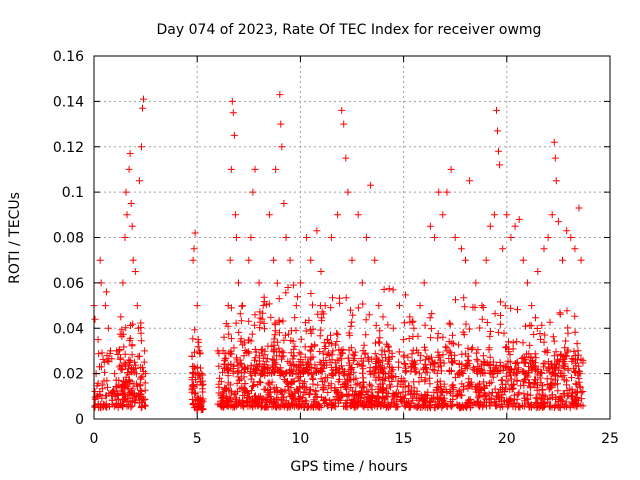 Image resolution: width=640 pixels, height=480 pixels. I want to click on y-tick-label: 0.12, so click(68, 148).